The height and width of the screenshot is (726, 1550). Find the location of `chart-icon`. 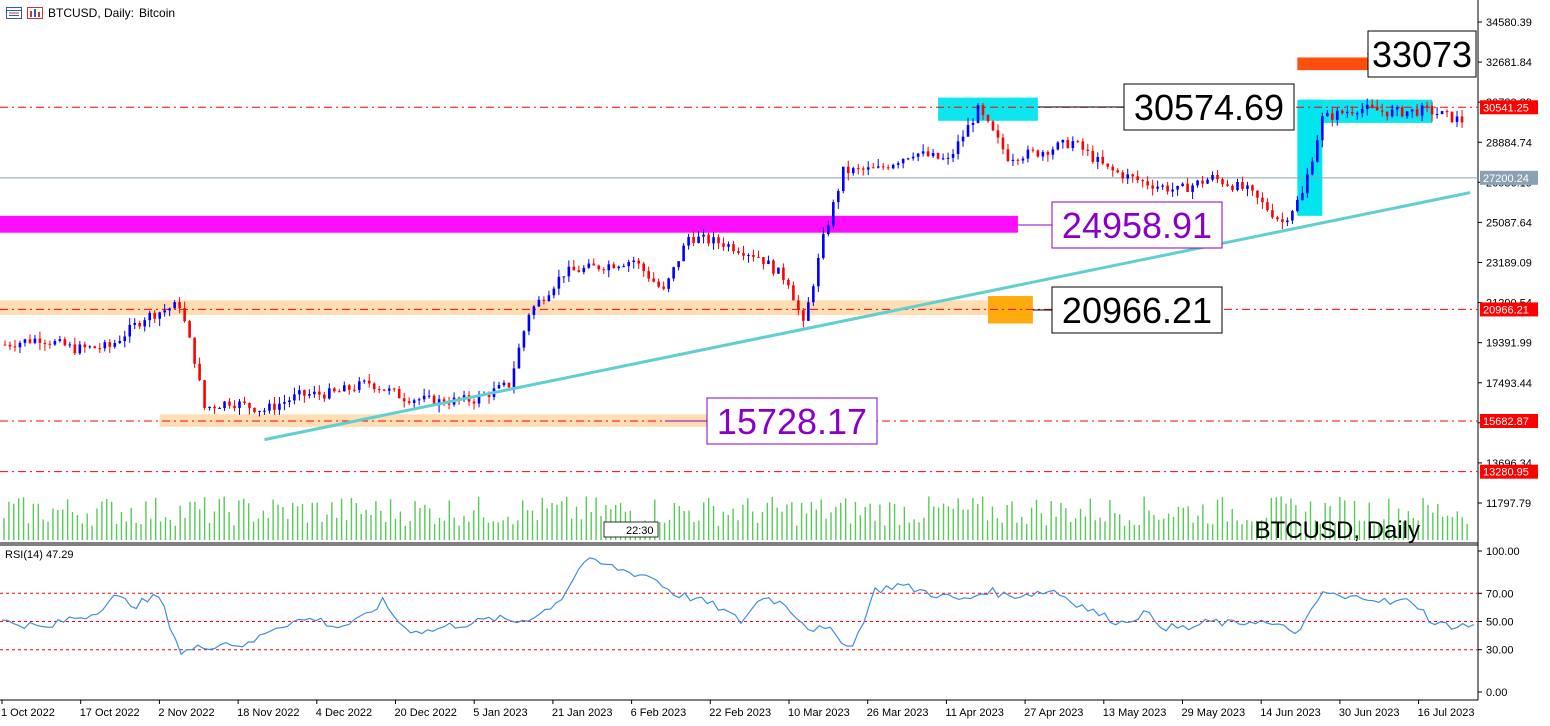

chart-icon is located at coordinates (35, 13).